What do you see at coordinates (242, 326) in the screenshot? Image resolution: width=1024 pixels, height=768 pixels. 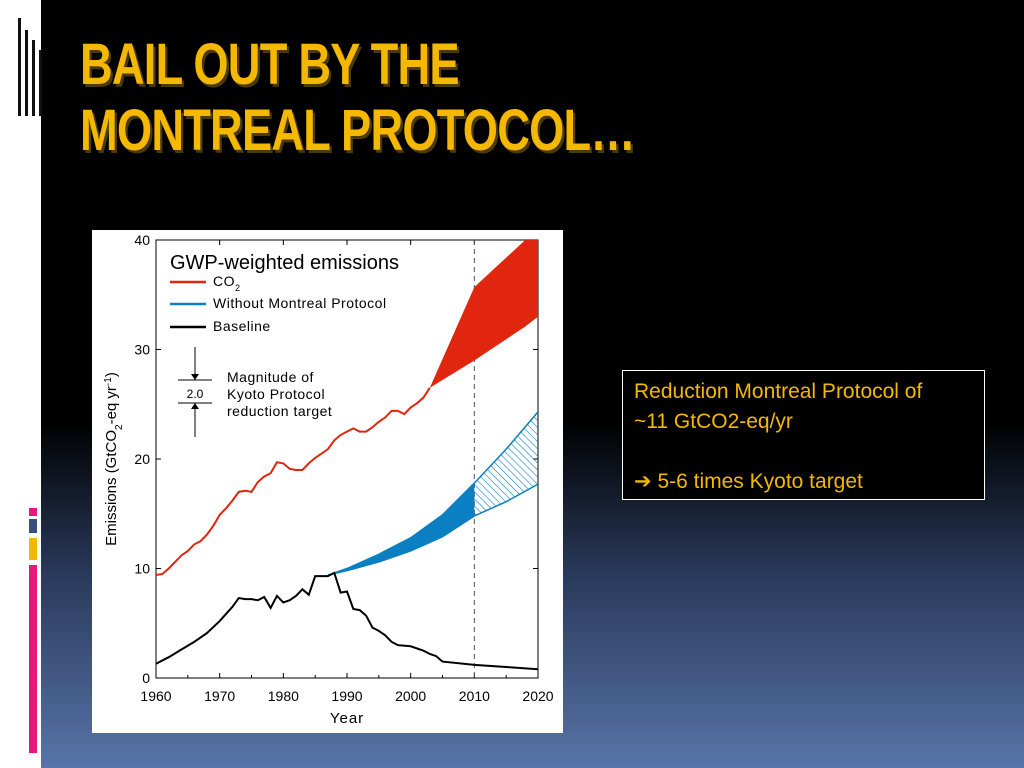 I see `legend-label: Baseline` at bounding box center [242, 326].